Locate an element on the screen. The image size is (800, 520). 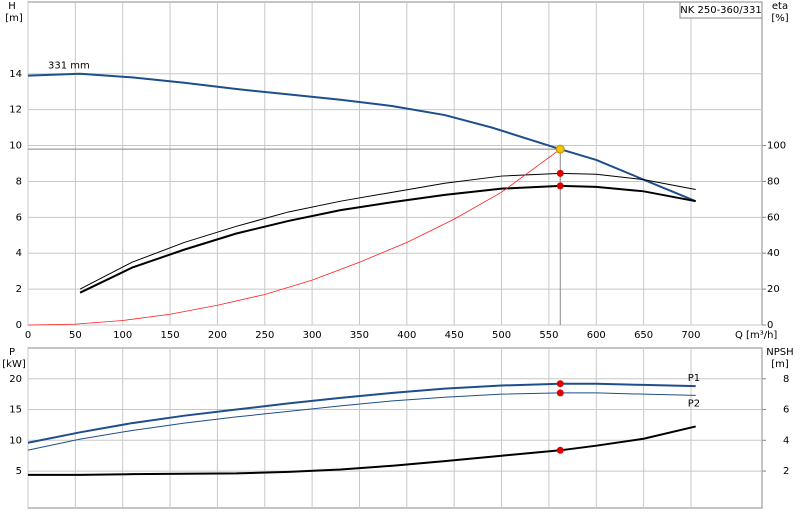
x-tick-label: 550 is located at coordinates (548, 335).